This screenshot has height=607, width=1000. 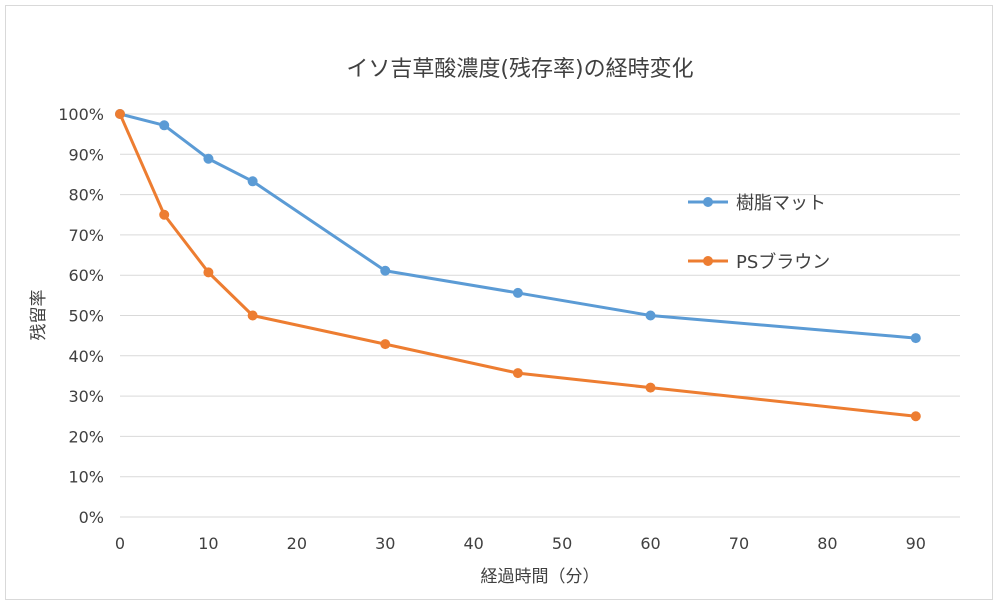 What do you see at coordinates (86, 235) in the screenshot?
I see `y-tick-label: 70%` at bounding box center [86, 235].